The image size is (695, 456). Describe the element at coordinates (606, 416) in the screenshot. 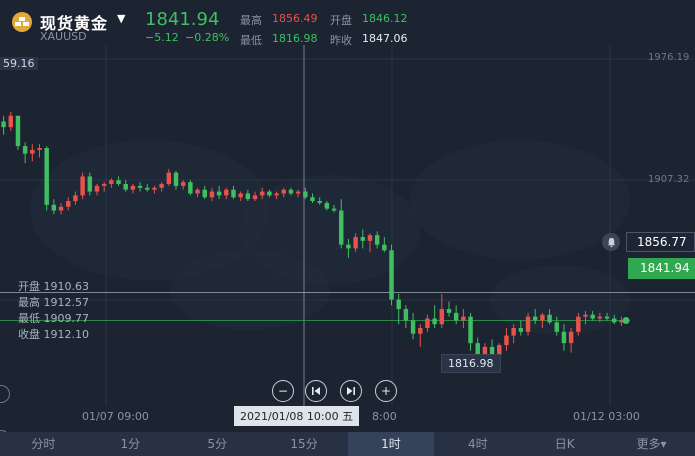

I see `x-axis-label-3: 01/12 03:00` at that location.